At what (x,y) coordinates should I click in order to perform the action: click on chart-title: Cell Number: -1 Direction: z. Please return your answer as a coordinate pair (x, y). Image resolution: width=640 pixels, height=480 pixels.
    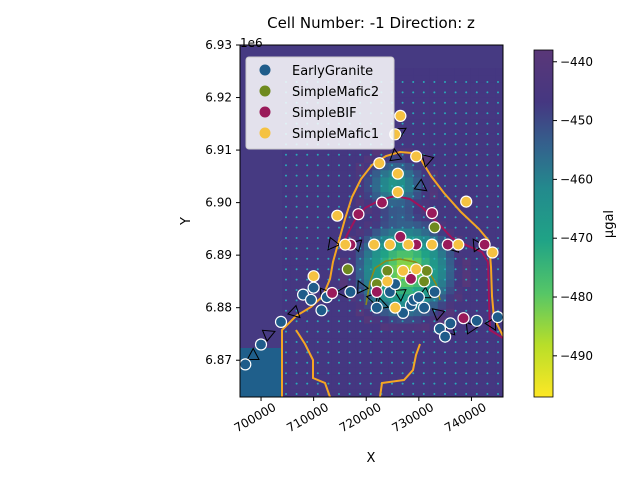
    Looking at the image, I should click on (371, 23).